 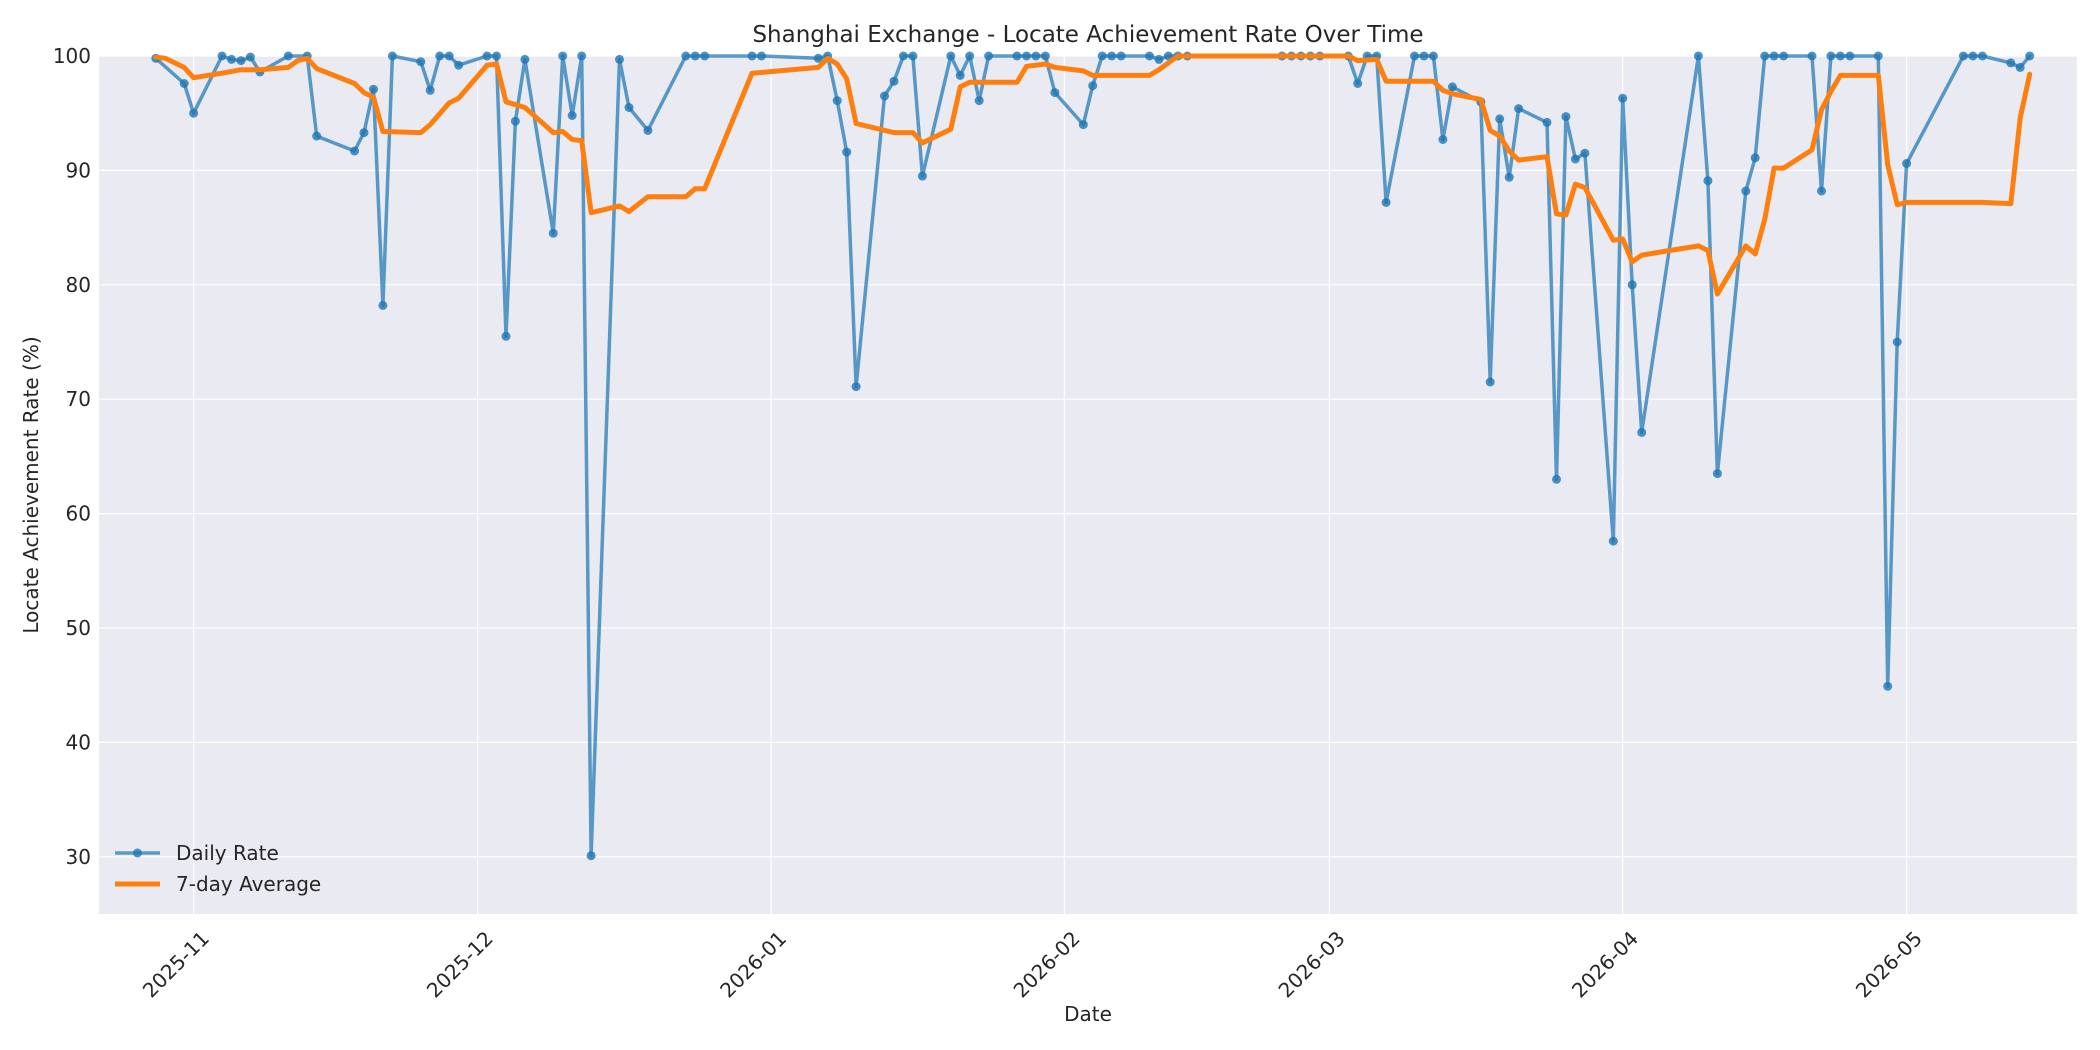 What do you see at coordinates (31, 484) in the screenshot?
I see `y-axis-label: Locate Achievement Rate (%)` at bounding box center [31, 484].